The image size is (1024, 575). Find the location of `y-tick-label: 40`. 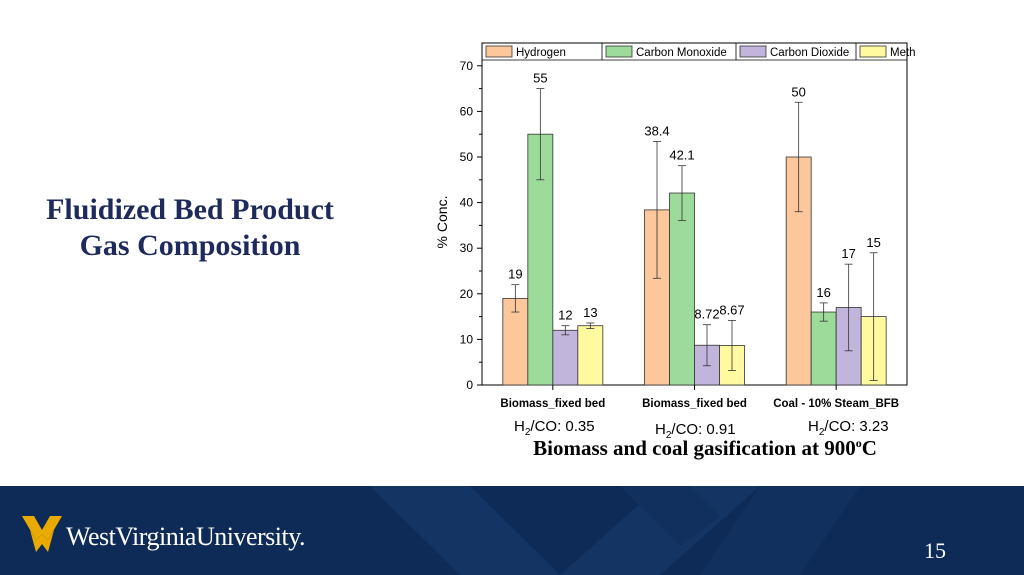

y-tick-label: 40 is located at coordinates (467, 203).